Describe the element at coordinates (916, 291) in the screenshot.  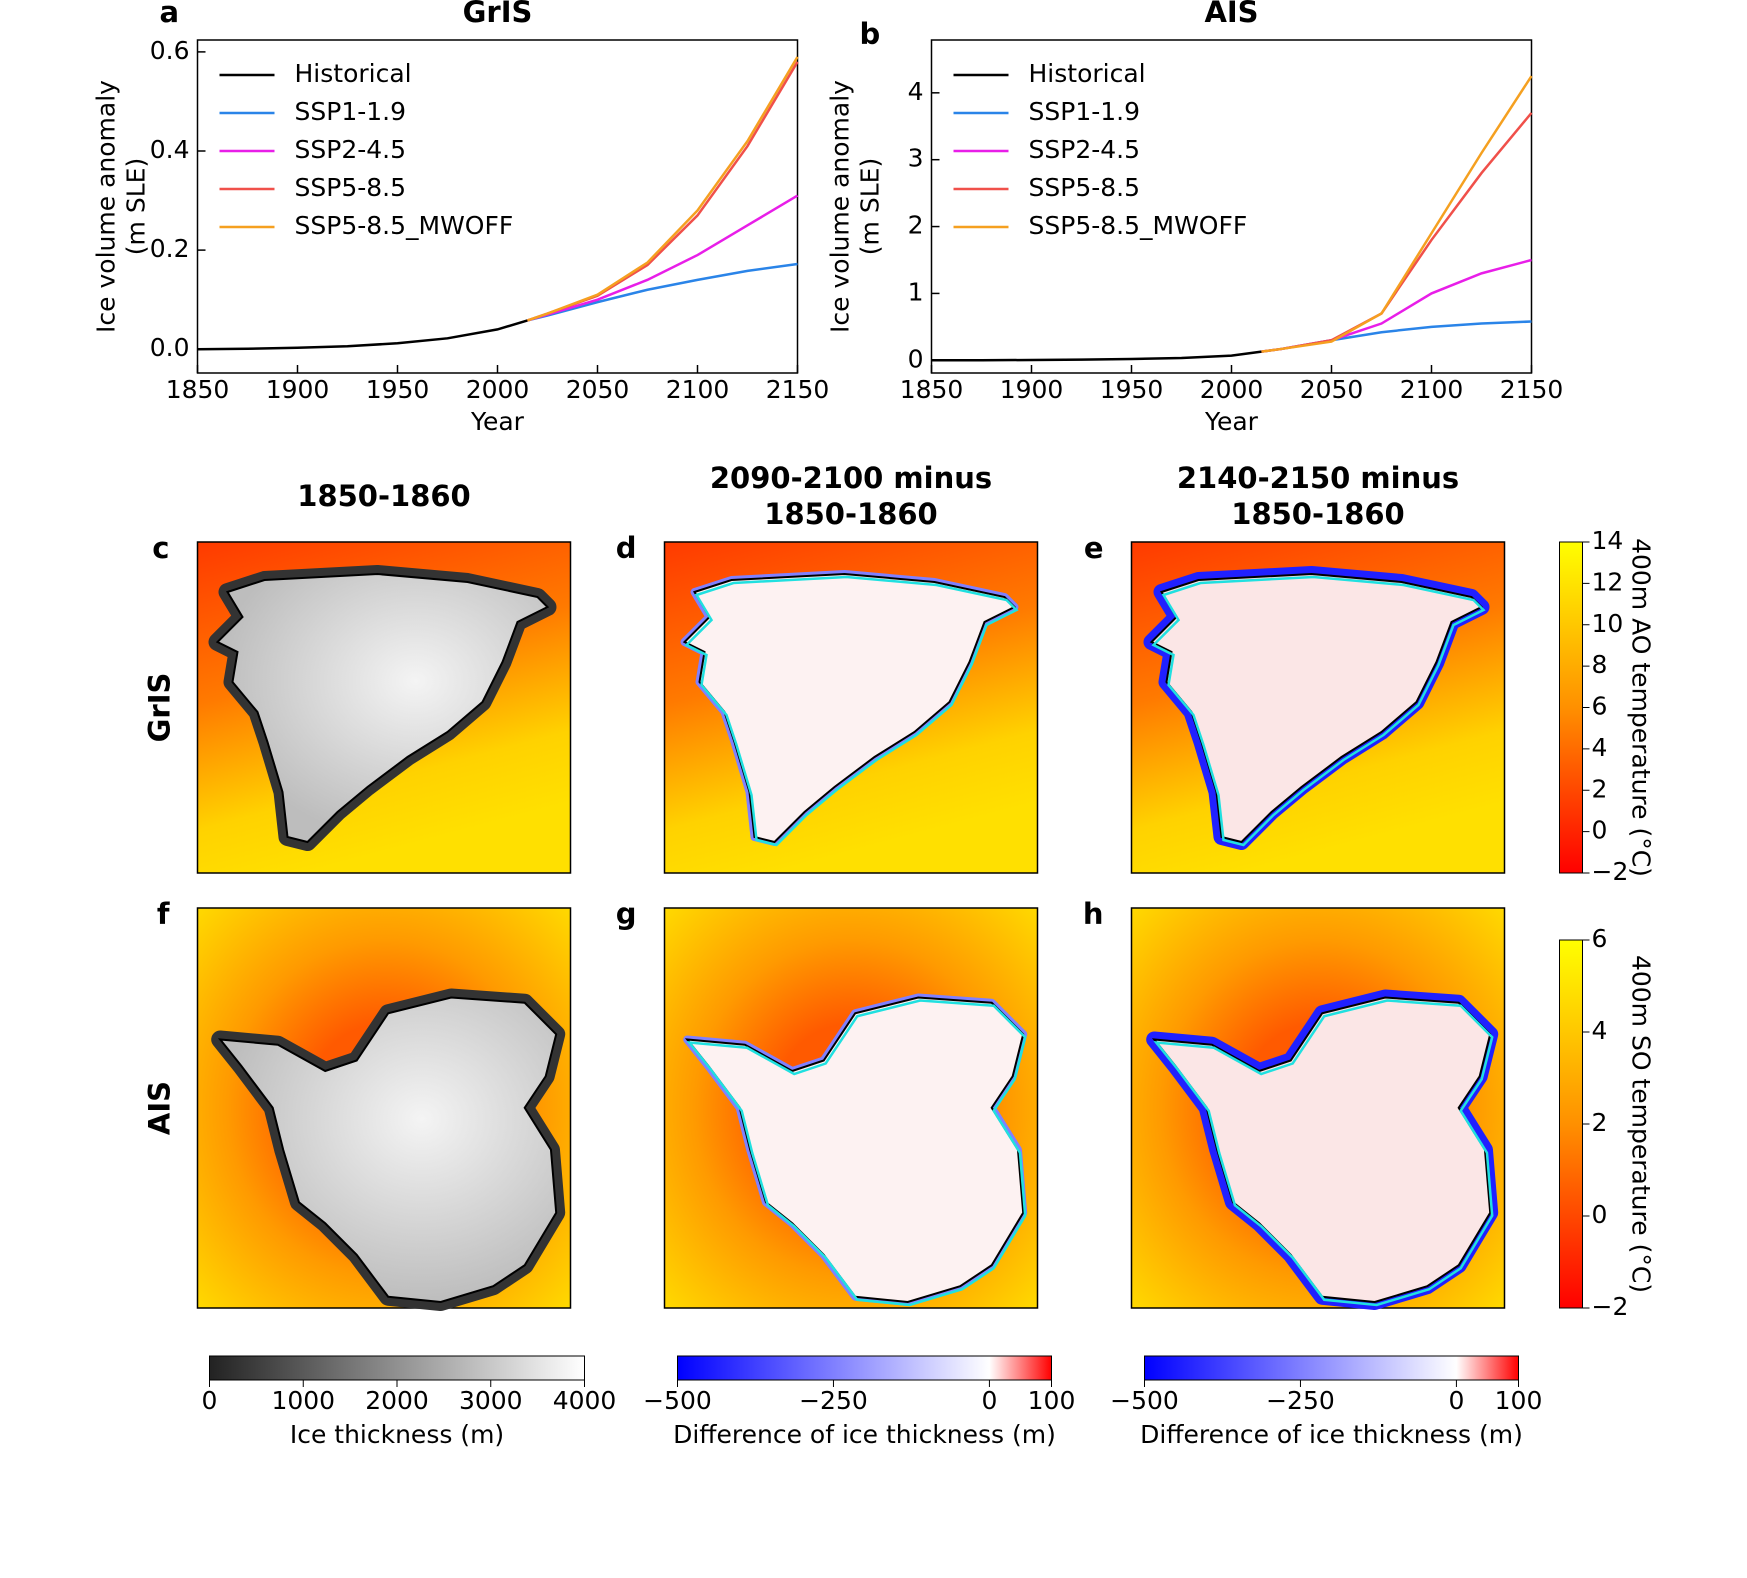
I see `y-tick-label: 1` at that location.